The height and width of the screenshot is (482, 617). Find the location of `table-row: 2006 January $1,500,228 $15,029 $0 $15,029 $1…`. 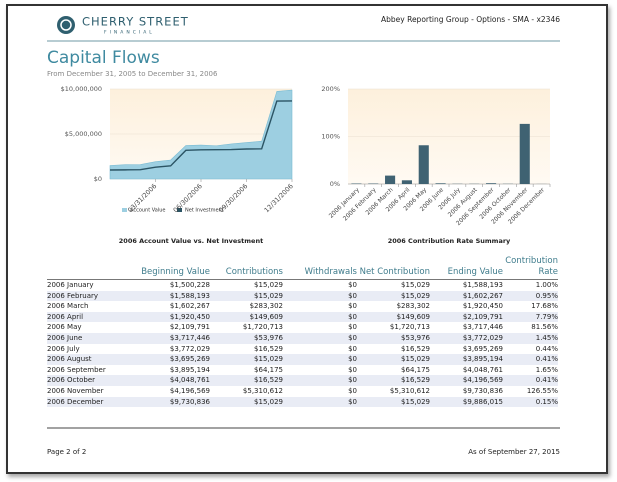

table-row: 2006 January $1,500,228 $15,029 $0 $15,029 $1… is located at coordinates (302, 285).